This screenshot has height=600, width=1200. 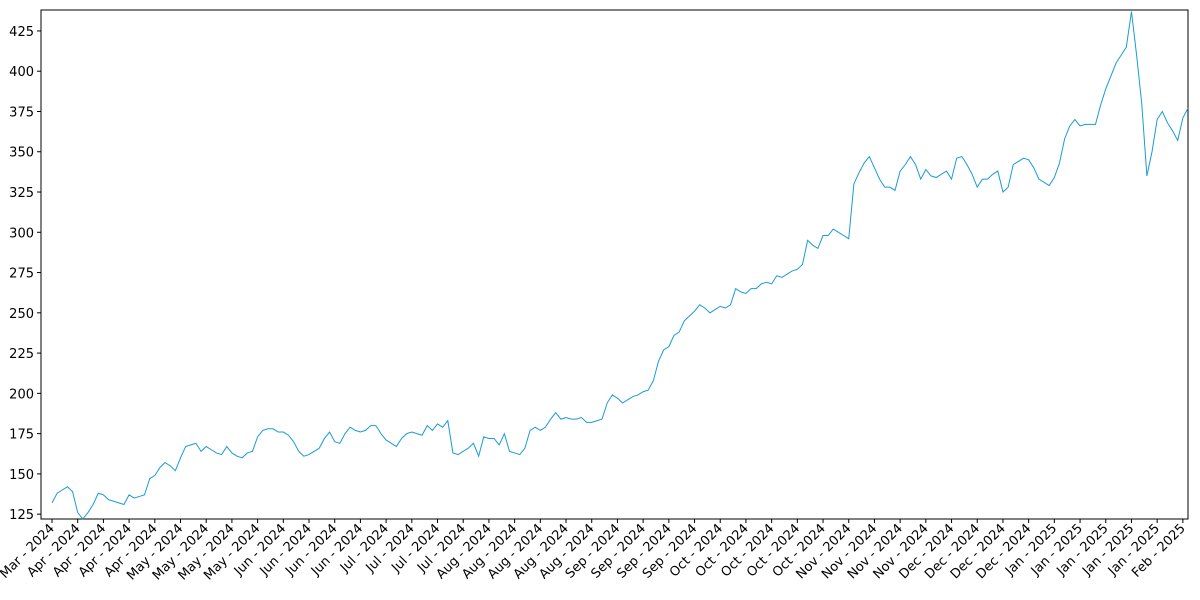 I want to click on y-tick-label: 125, so click(x=21, y=515).